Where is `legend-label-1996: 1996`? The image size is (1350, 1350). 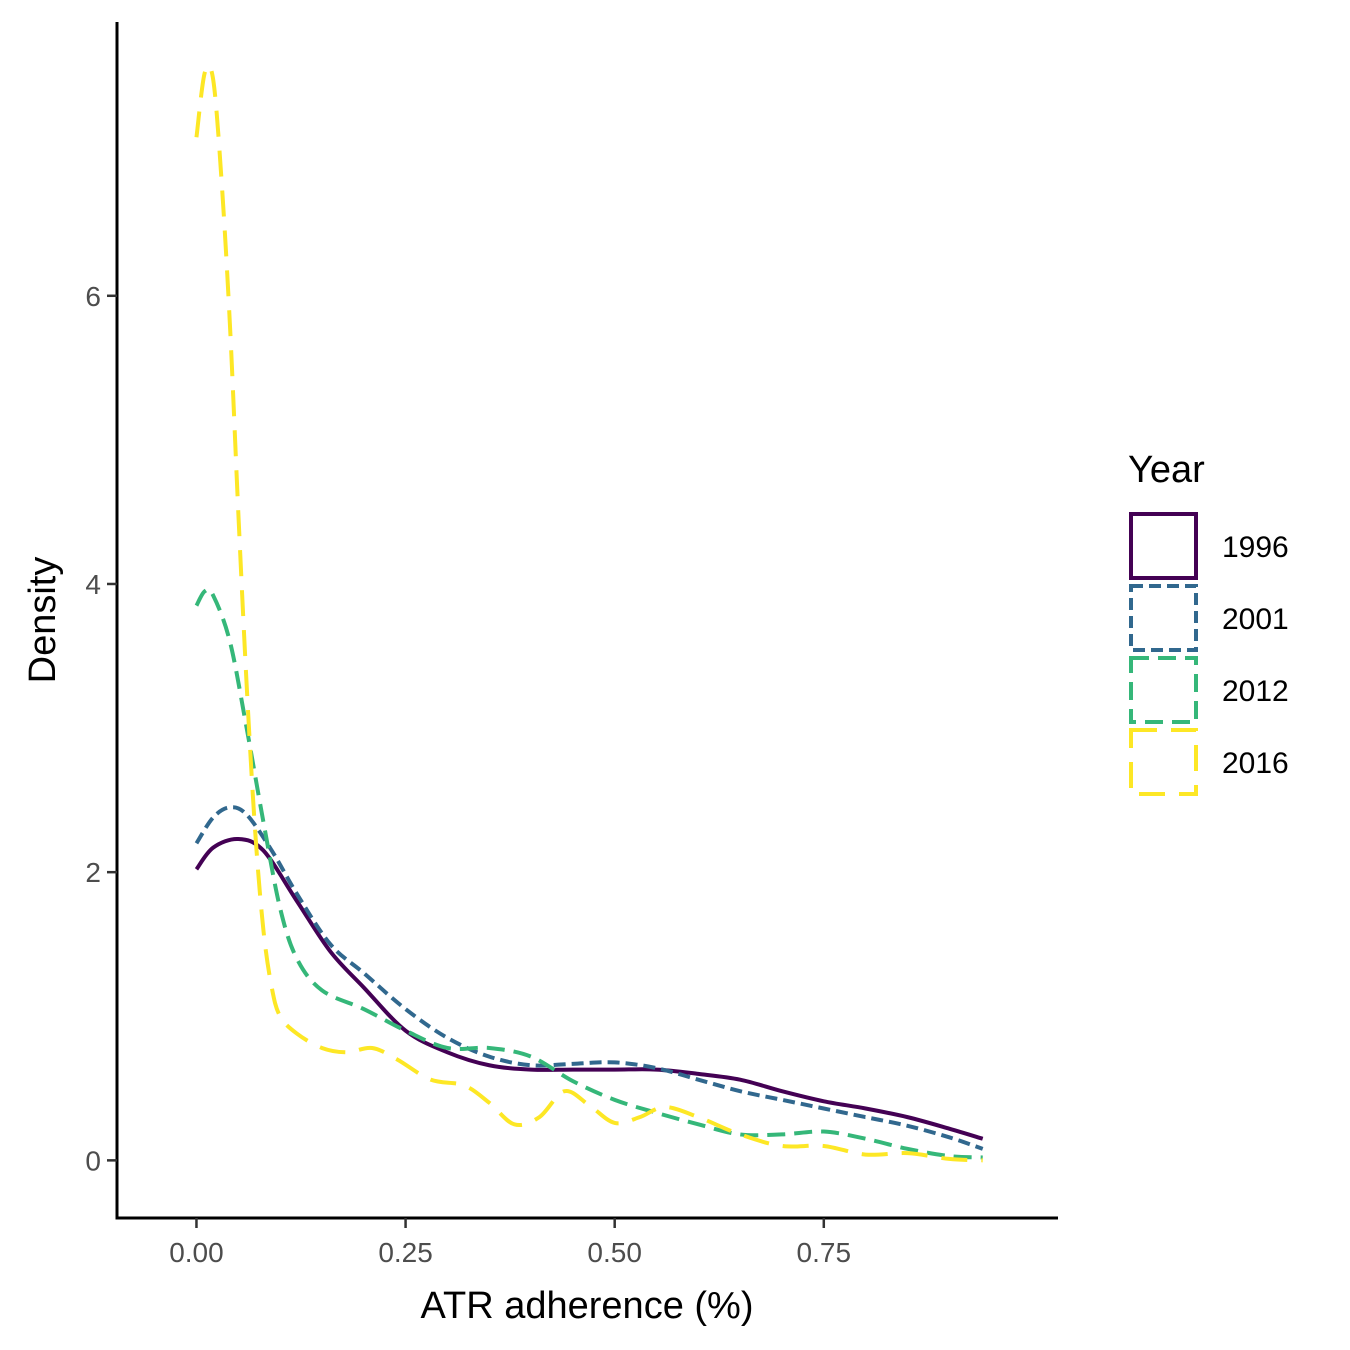
legend-label-1996: 1996 is located at coordinates (1255, 547).